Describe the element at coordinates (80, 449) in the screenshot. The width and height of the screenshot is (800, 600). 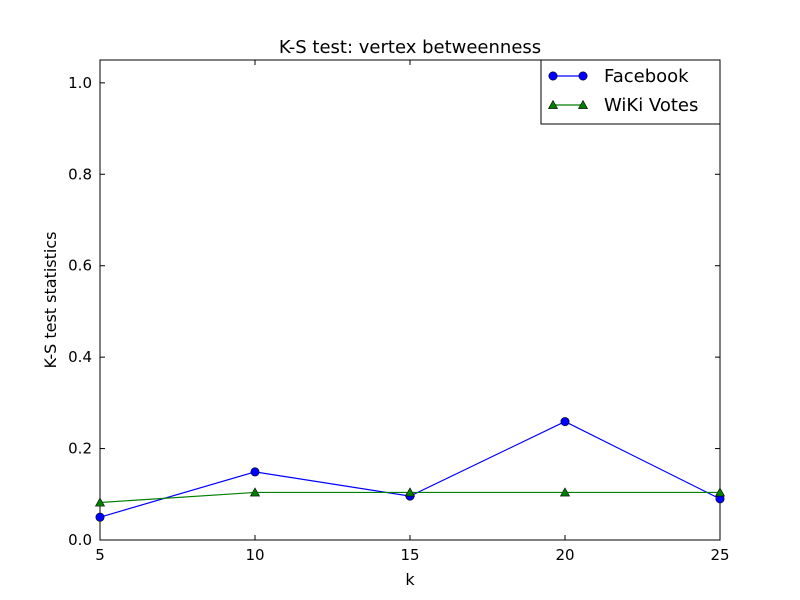
I see `y-tick-label: 0.2` at that location.